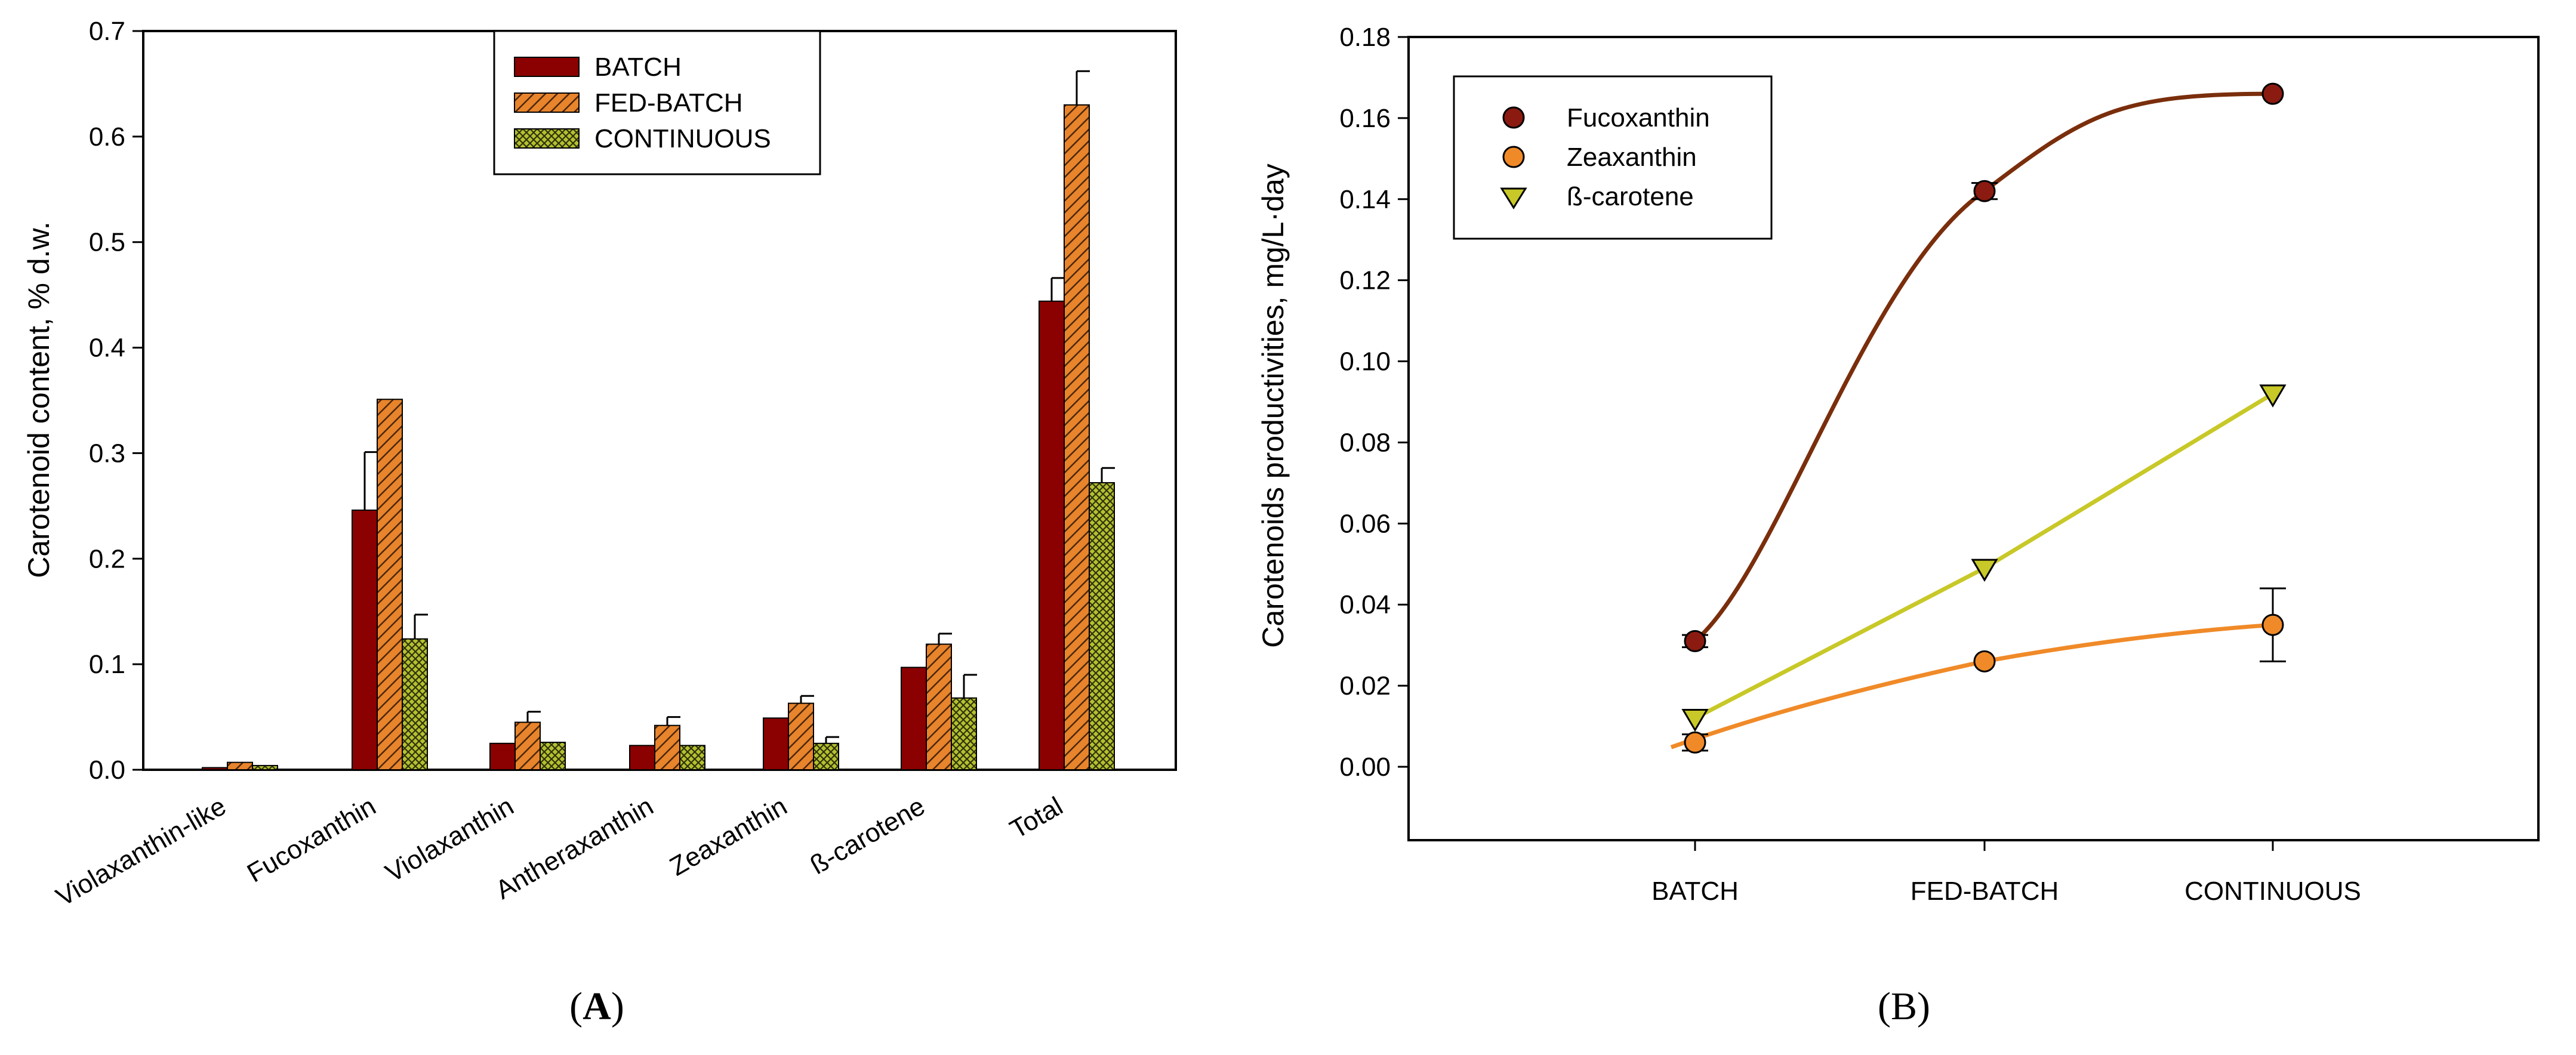 This screenshot has height=1055, width=2576. I want to click on legend-marker-zeaxanthin, so click(1513, 157).